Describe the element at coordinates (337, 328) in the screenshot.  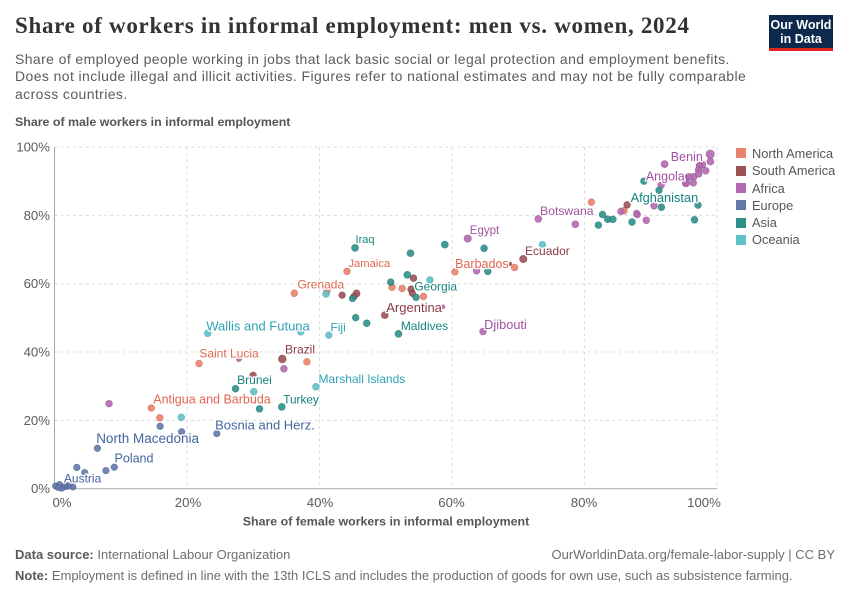
I see `svg-text: Fiji` at that location.